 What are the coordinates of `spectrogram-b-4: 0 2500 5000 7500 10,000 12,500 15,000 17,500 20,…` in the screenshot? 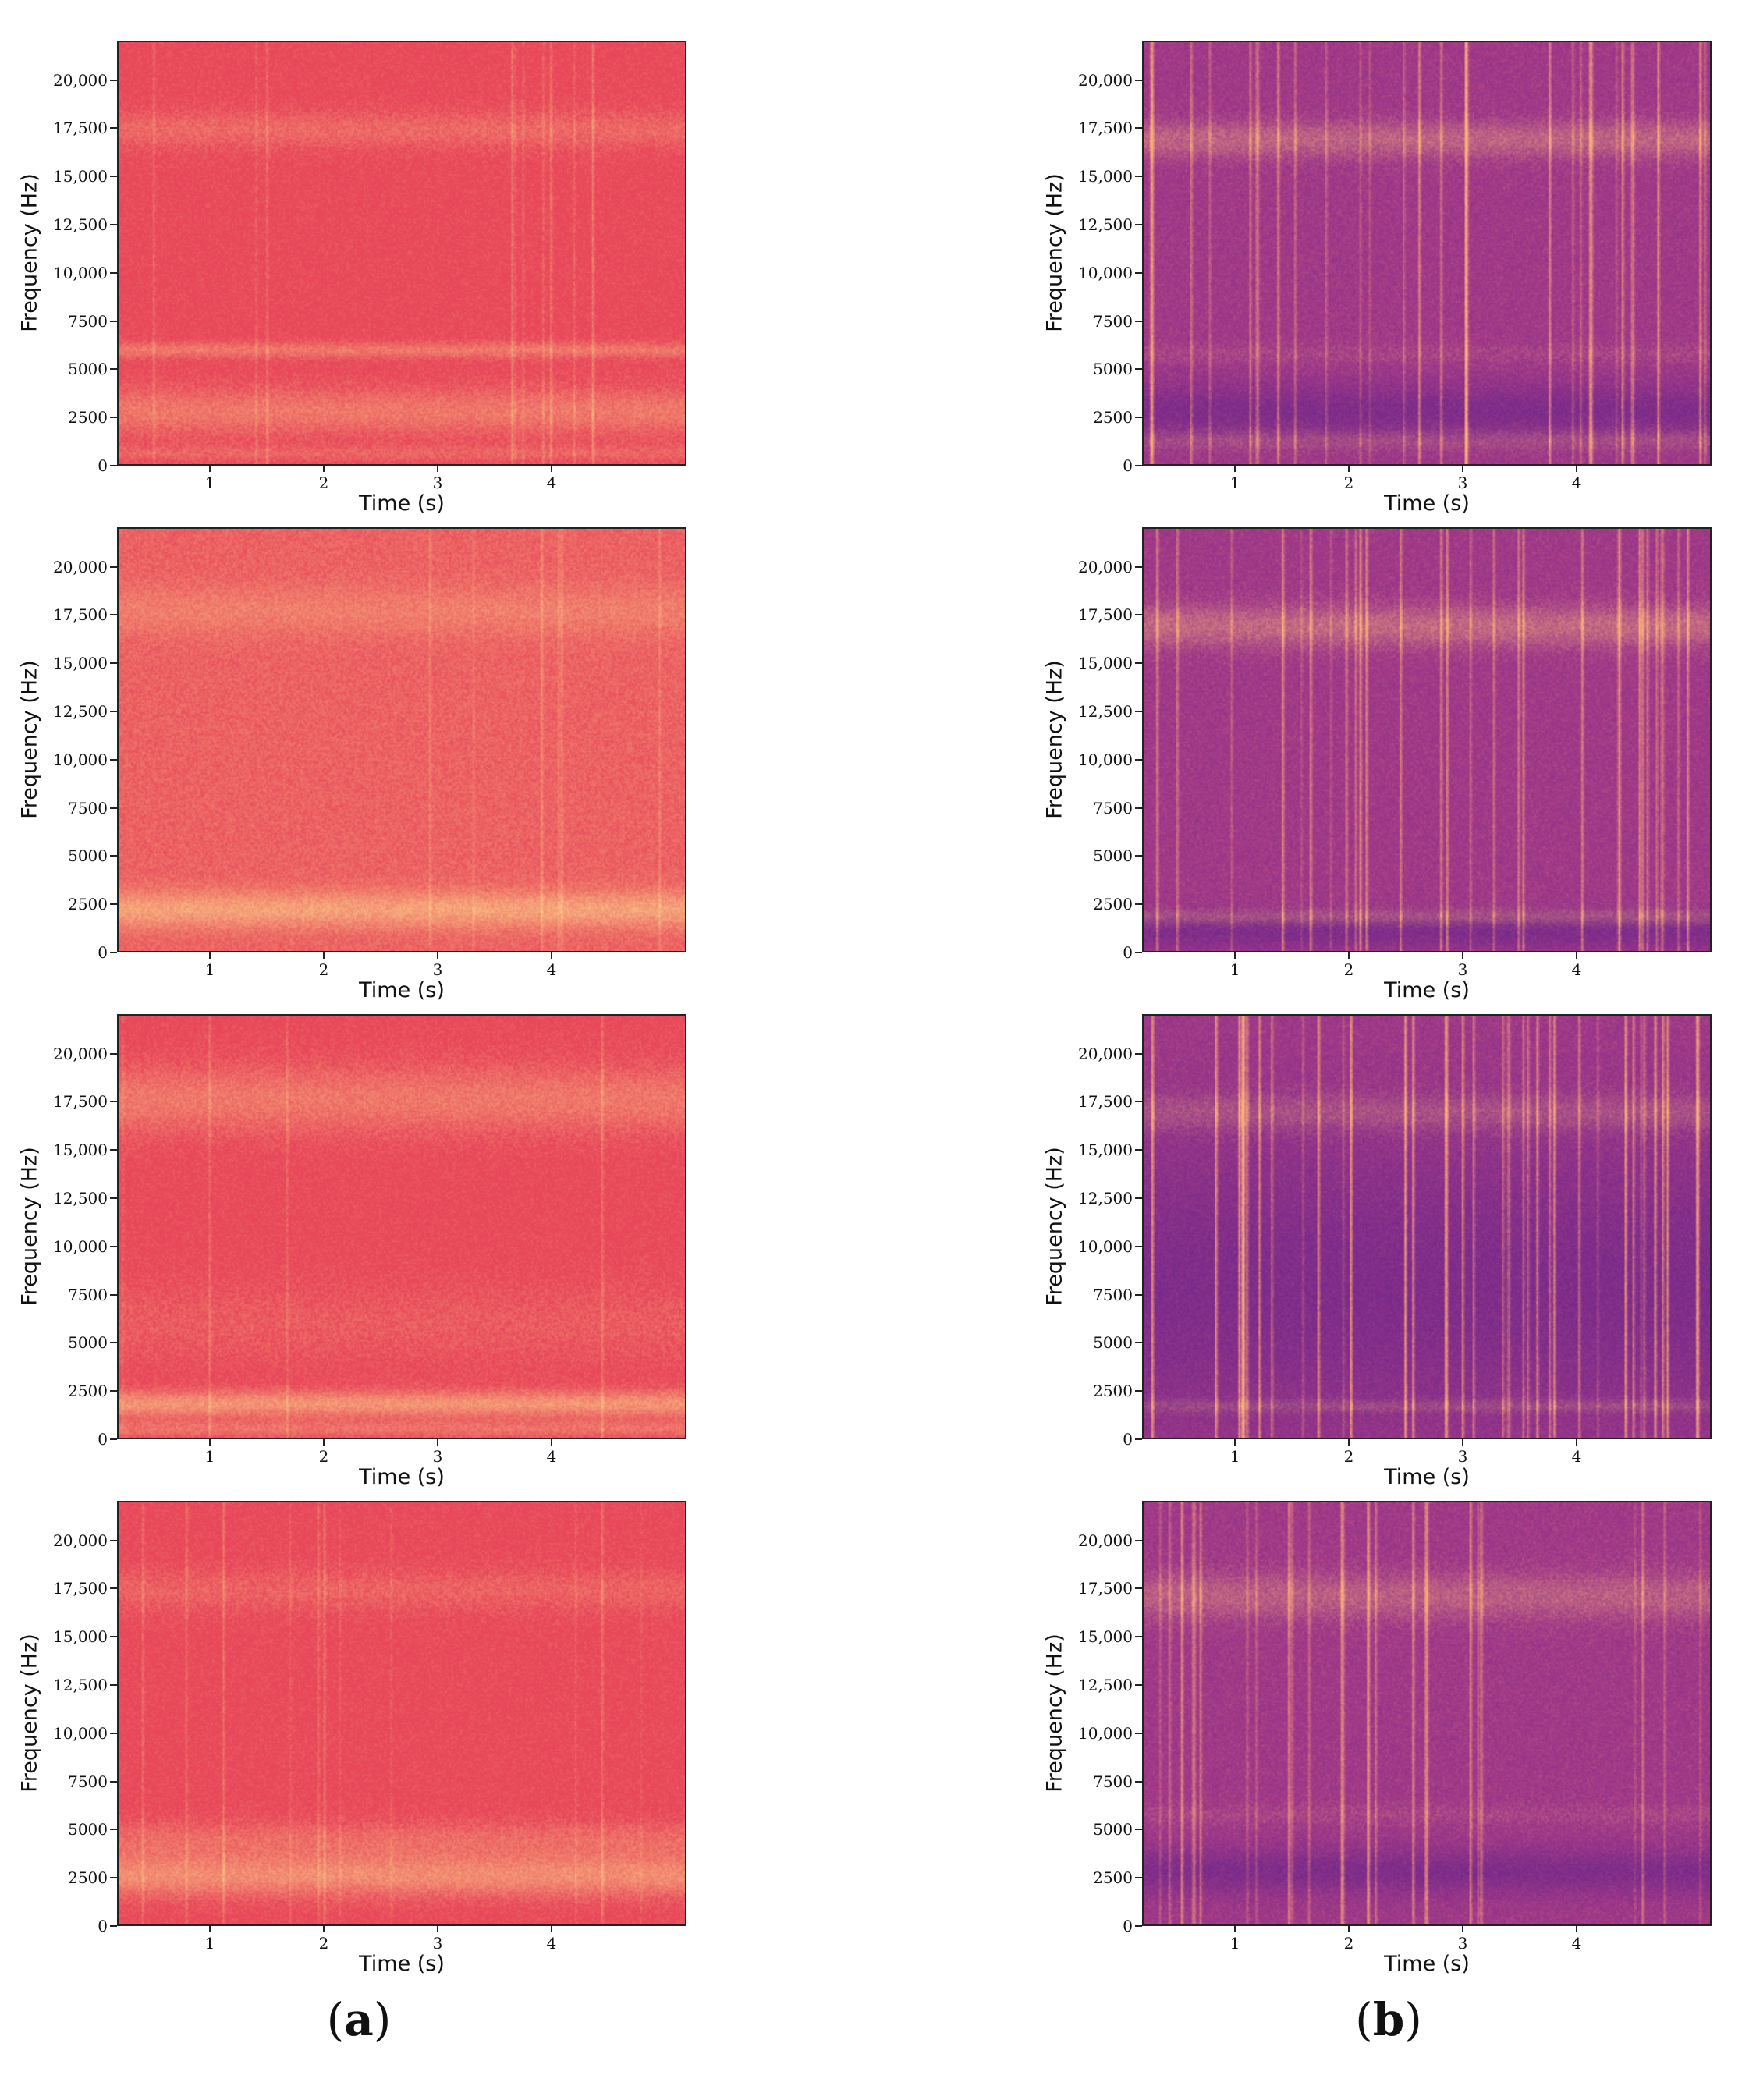 It's located at (1387, 1743).